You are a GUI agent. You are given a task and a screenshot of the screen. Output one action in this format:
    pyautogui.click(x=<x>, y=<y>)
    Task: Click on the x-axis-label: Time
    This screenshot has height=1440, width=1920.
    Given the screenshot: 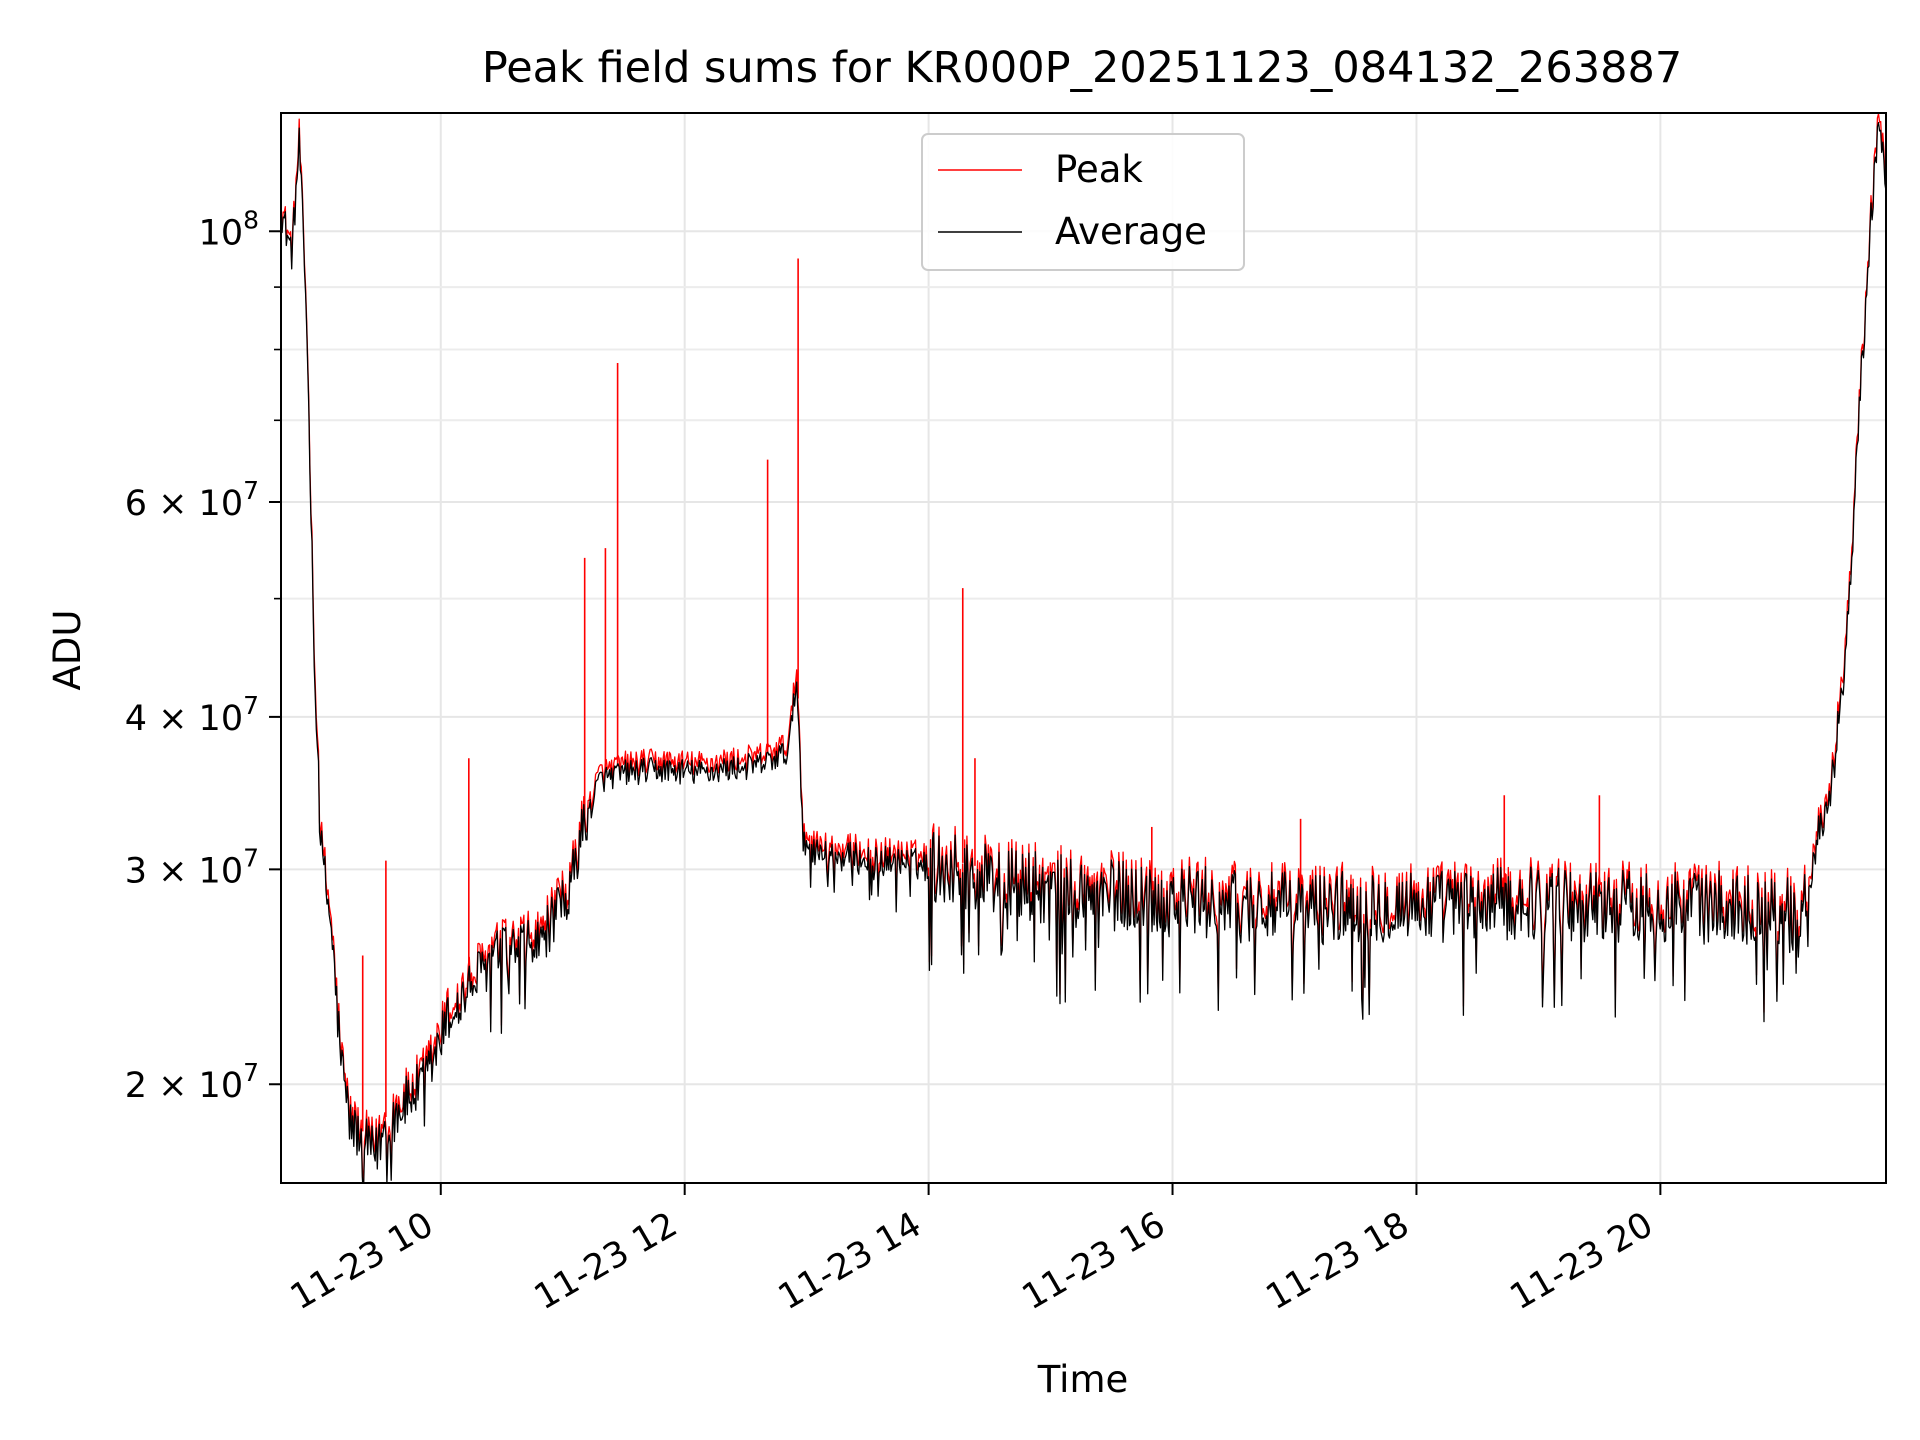 What is the action you would take?
    pyautogui.click(x=1083, y=1379)
    